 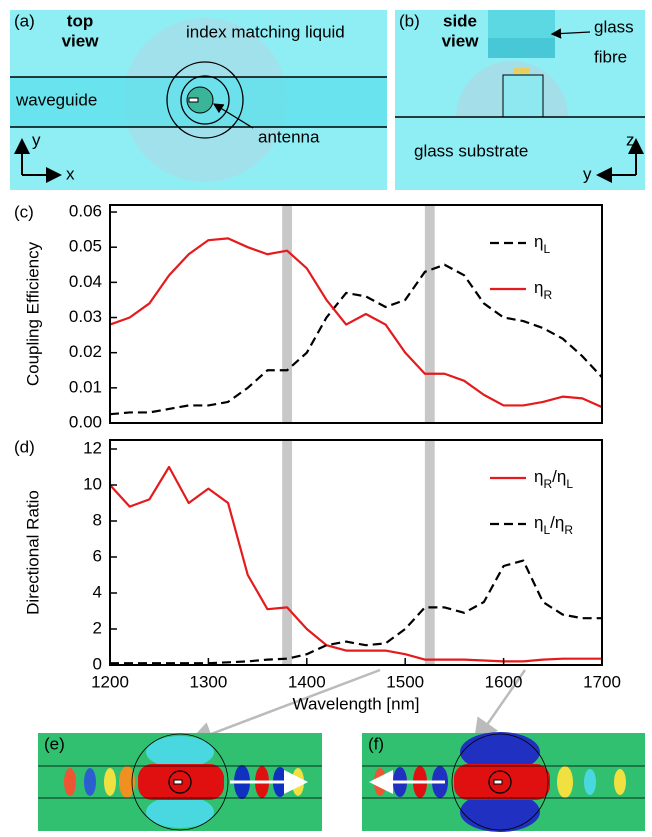 What do you see at coordinates (97, 591) in the screenshot?
I see `y-tick-label: 4` at bounding box center [97, 591].